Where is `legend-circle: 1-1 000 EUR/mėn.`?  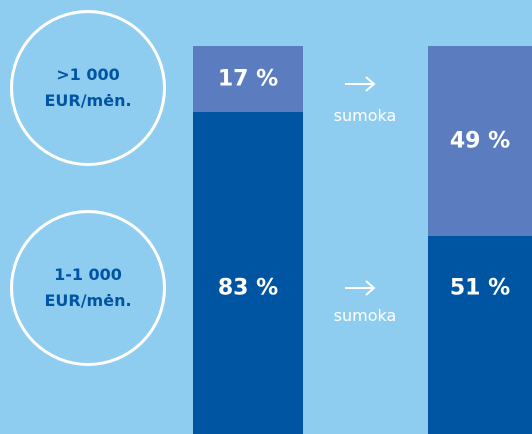 legend-circle: 1-1 000 EUR/mėn. is located at coordinates (88, 288).